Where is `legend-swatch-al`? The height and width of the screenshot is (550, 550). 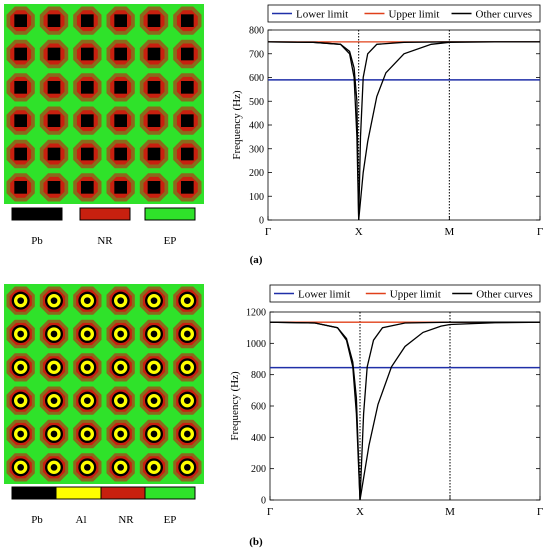 legend-swatch-al is located at coordinates (81, 493).